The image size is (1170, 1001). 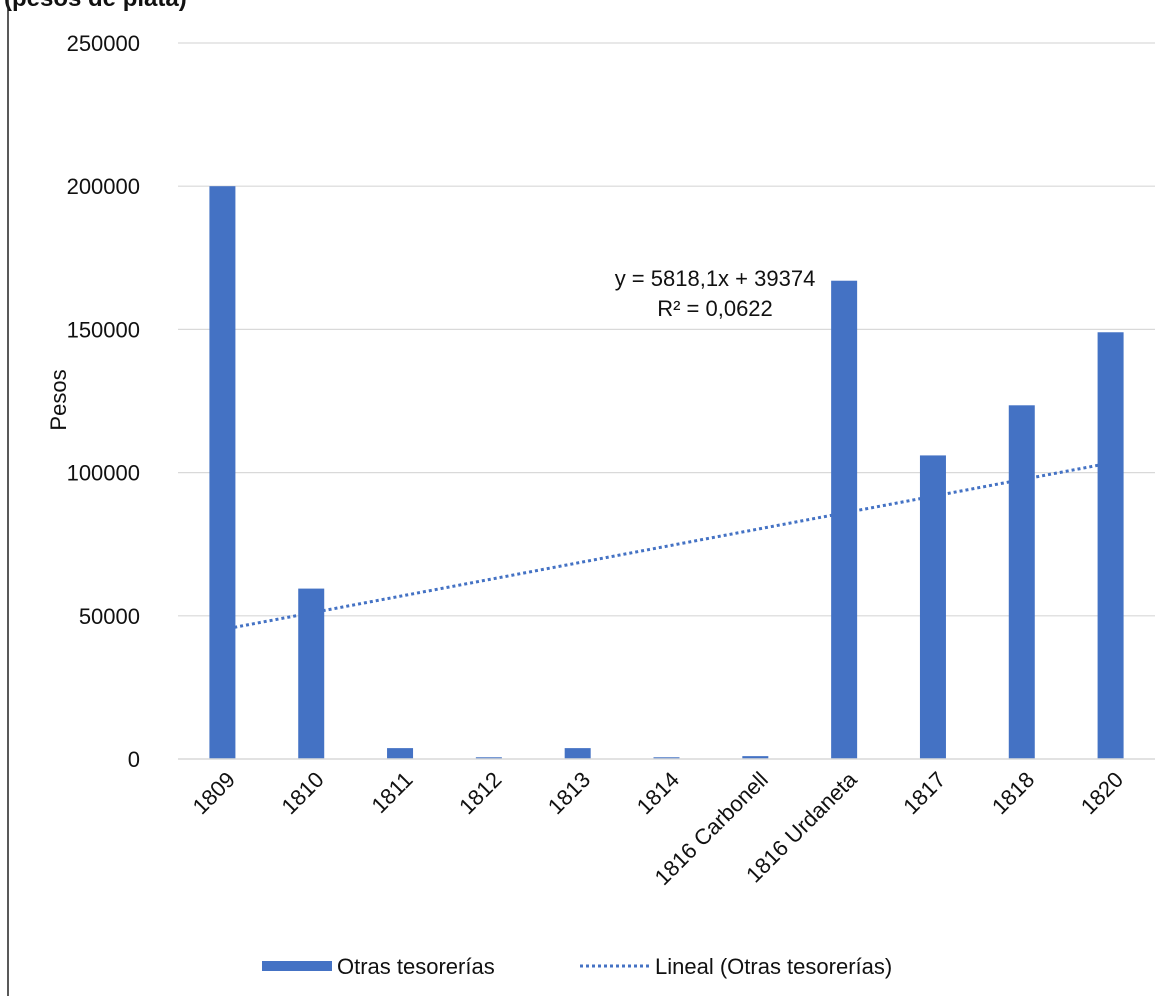 What do you see at coordinates (103, 401) in the screenshot?
I see `y-axis-tick-labels: 0 50000 100000 150000 200000 250000` at bounding box center [103, 401].